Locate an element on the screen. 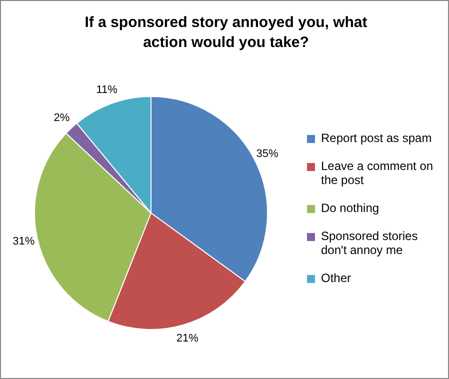  legend-label: Sponsored stories don't annoy me is located at coordinates (370, 243).